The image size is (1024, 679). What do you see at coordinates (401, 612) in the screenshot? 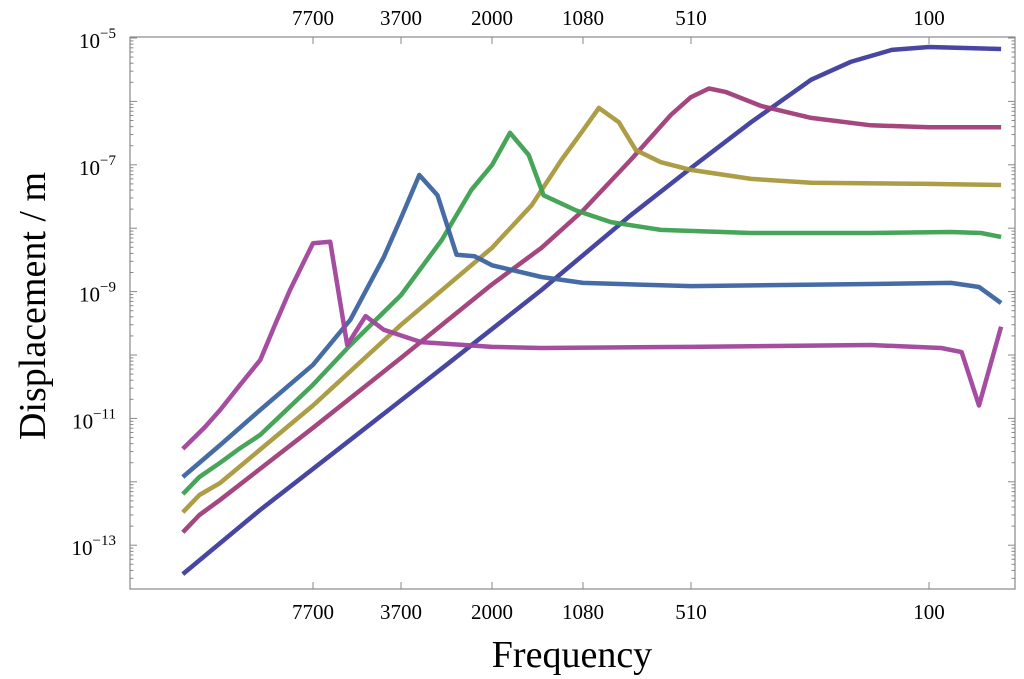
I see `x-tick-label-bottom: 3700` at bounding box center [401, 612].